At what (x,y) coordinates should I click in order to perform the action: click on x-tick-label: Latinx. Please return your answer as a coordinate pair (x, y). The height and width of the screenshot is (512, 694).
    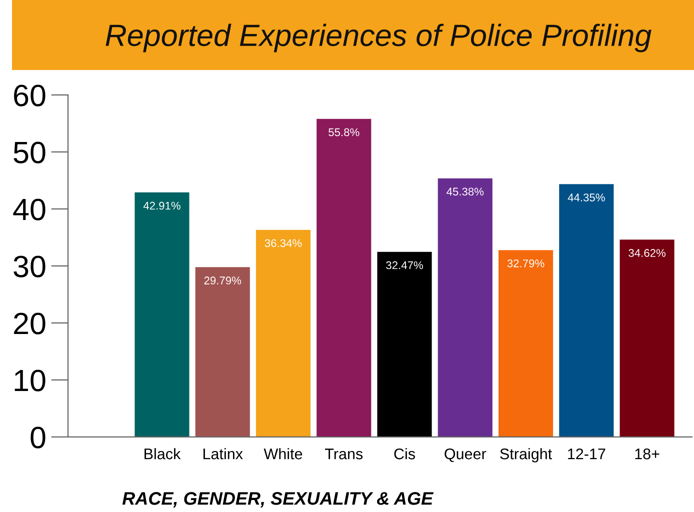
    Looking at the image, I should click on (223, 454).